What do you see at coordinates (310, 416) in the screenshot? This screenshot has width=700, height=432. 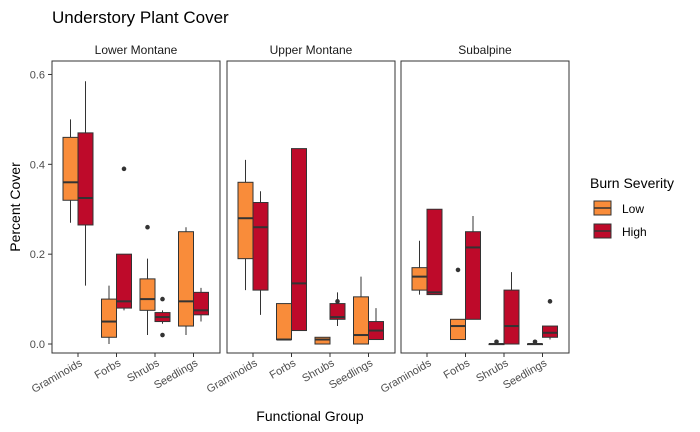 I see `x-axis-title: Functional Group` at bounding box center [310, 416].